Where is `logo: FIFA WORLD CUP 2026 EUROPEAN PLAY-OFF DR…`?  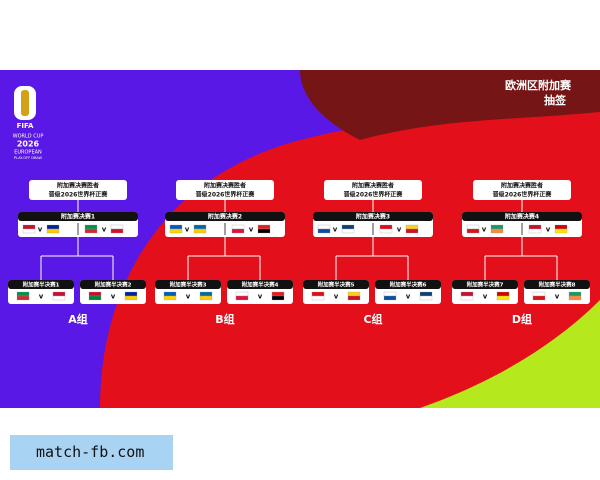
logo: FIFA WORLD CUP 2026 EUROPEAN PLAY-OFF DR… is located at coordinates (28, 123).